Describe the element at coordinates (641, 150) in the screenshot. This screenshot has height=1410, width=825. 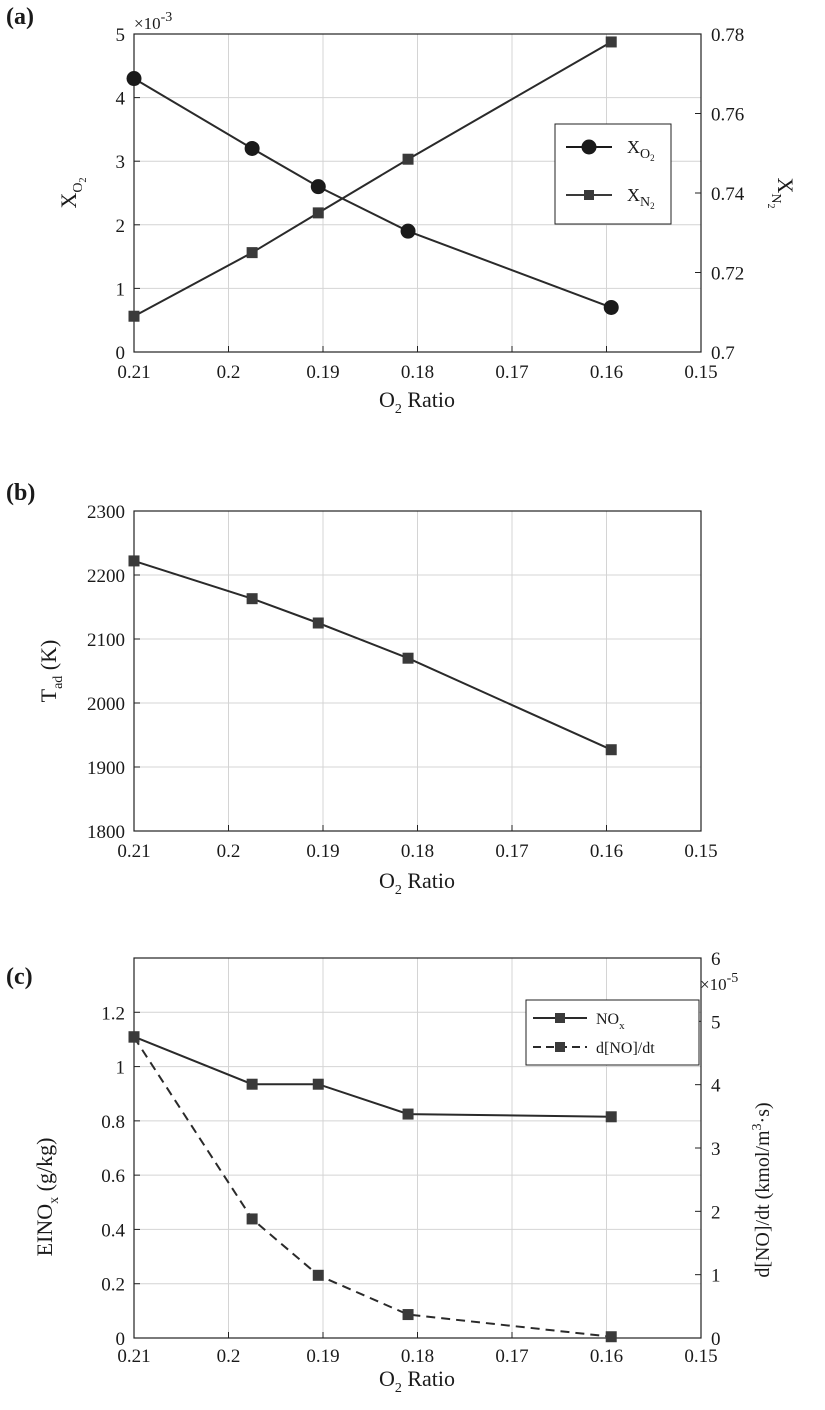
I see `legend-xo2-label: XO2` at that location.